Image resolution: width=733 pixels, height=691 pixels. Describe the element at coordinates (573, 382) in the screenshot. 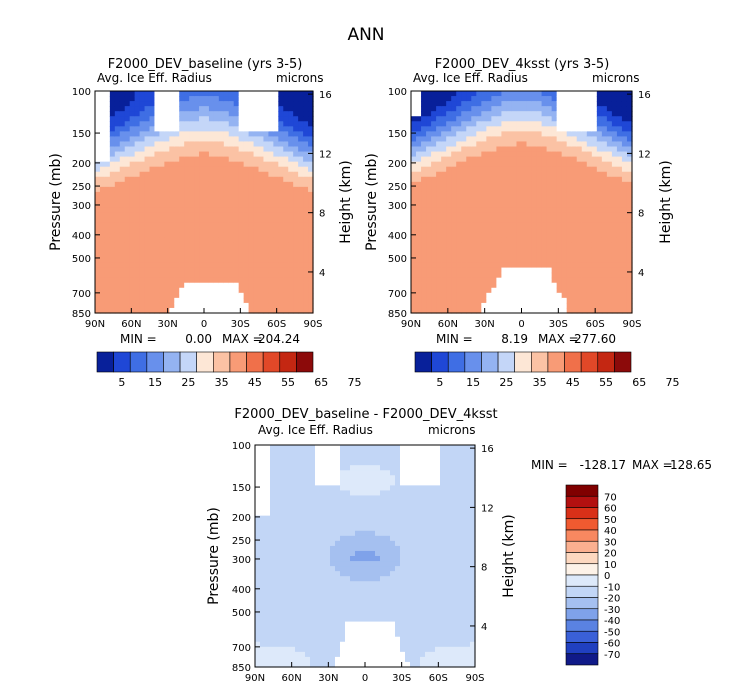

I see `colorbar-label: 45` at that location.